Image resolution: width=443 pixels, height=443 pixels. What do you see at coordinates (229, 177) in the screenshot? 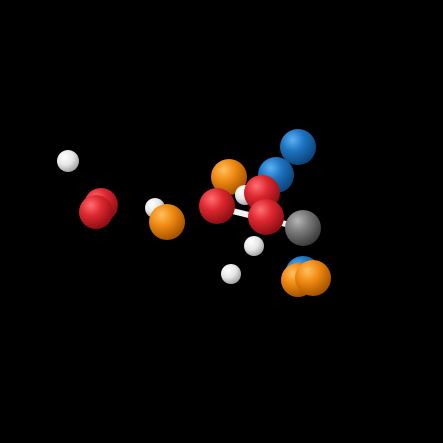
I see `atom-orange-center-top` at bounding box center [229, 177].